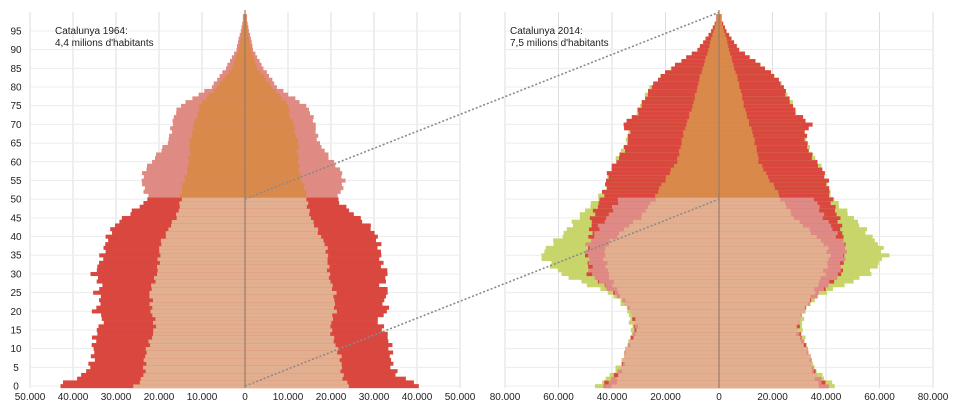 This screenshot has height=410, width=962. What do you see at coordinates (288, 397) in the screenshot?
I see `x-tick-label: 10.000` at bounding box center [288, 397].